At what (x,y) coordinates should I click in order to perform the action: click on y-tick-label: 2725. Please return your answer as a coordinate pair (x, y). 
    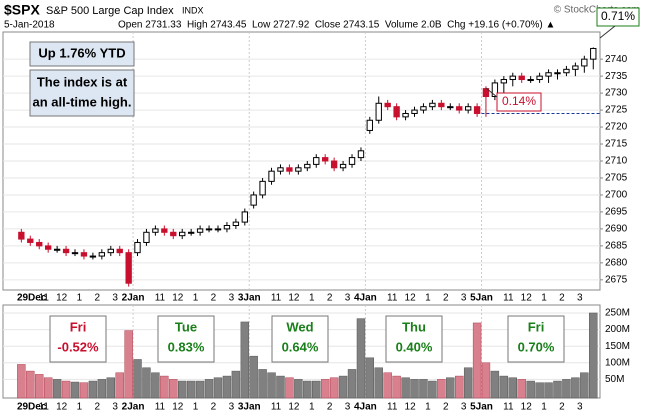
    Looking at the image, I should click on (616, 110).